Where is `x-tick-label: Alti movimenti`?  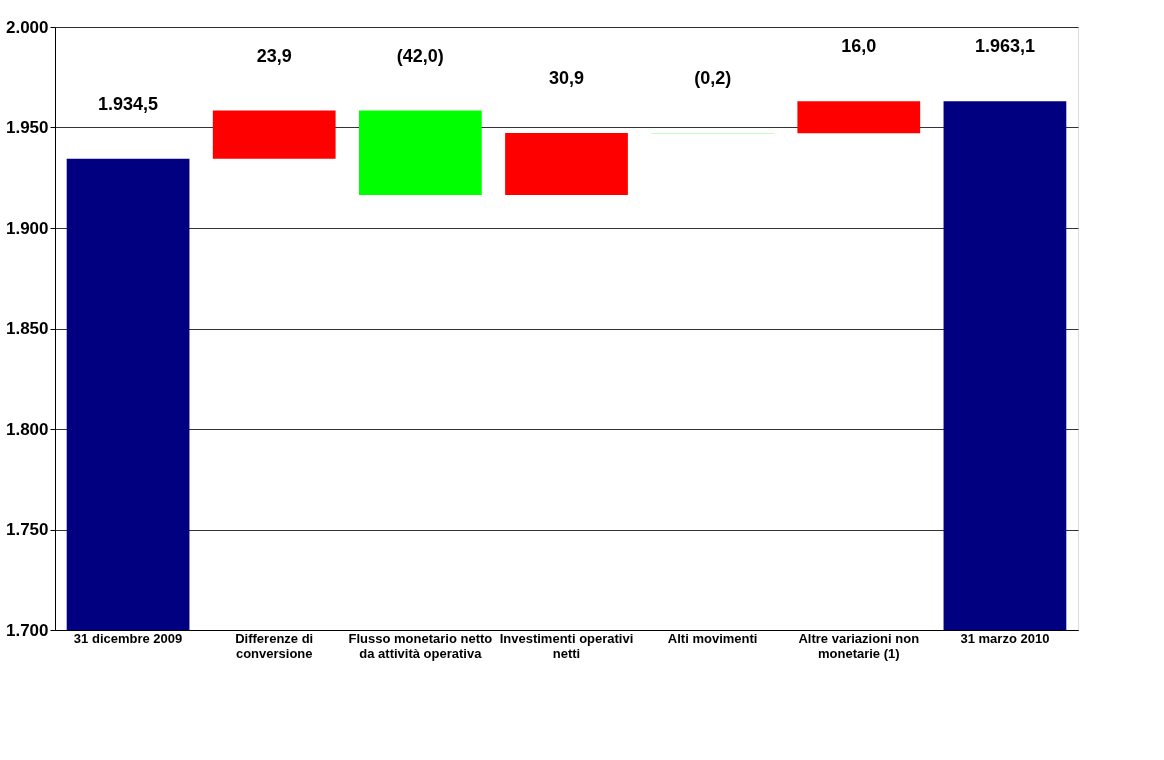
x-tick-label: Alti movimenti is located at coordinates (712, 638).